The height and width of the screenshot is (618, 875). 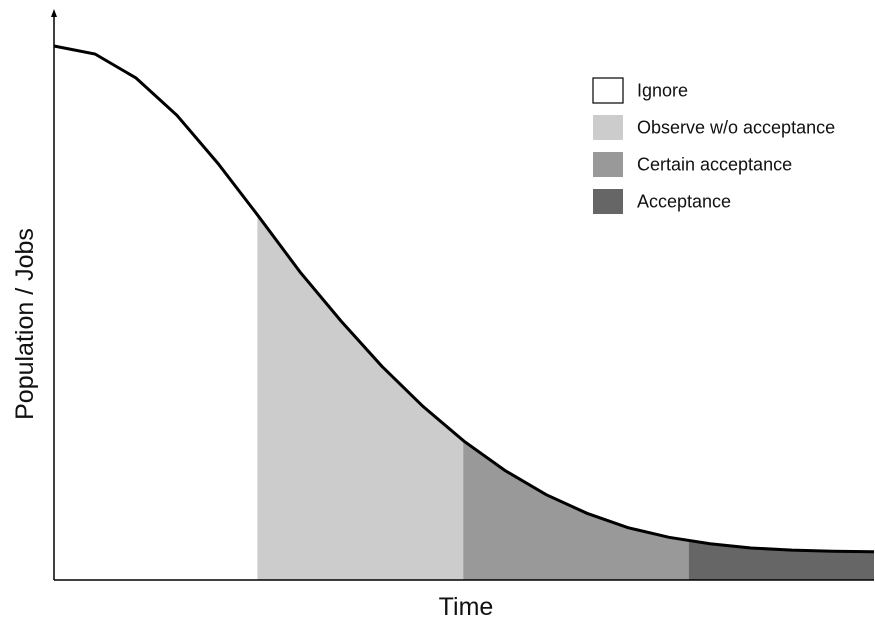 I want to click on legend-label: Ignore, so click(x=662, y=91).